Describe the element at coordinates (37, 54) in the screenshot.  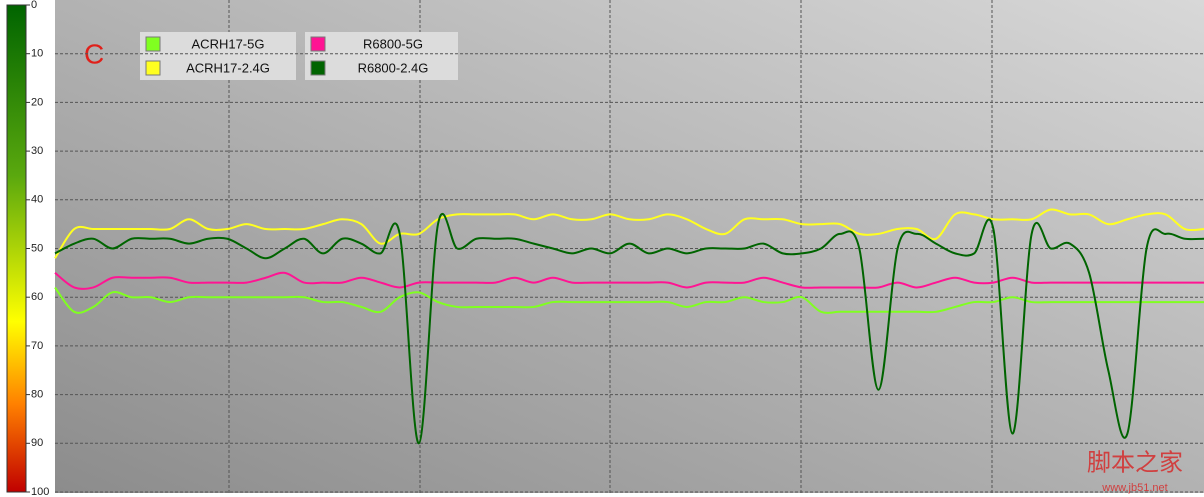
I see `y-tick-label: 10` at that location.